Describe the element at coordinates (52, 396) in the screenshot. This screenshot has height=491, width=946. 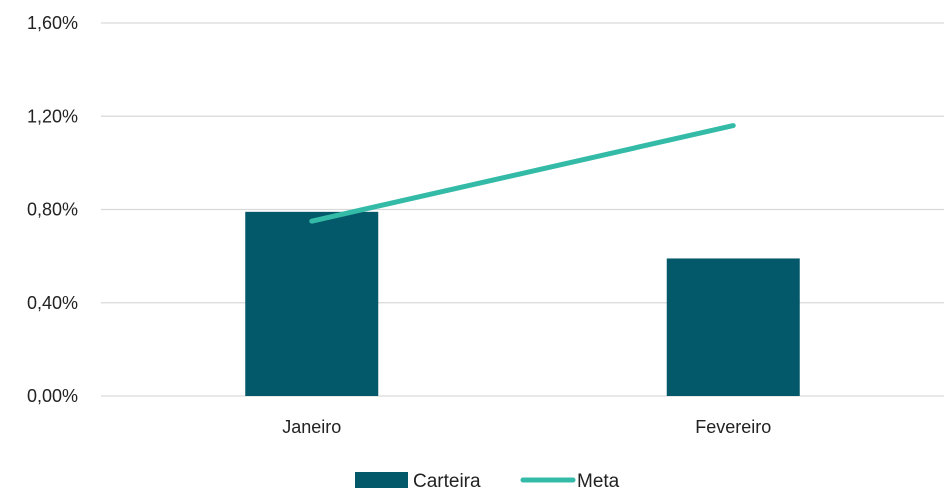
I see `y-tick-label: 0,00%` at that location.